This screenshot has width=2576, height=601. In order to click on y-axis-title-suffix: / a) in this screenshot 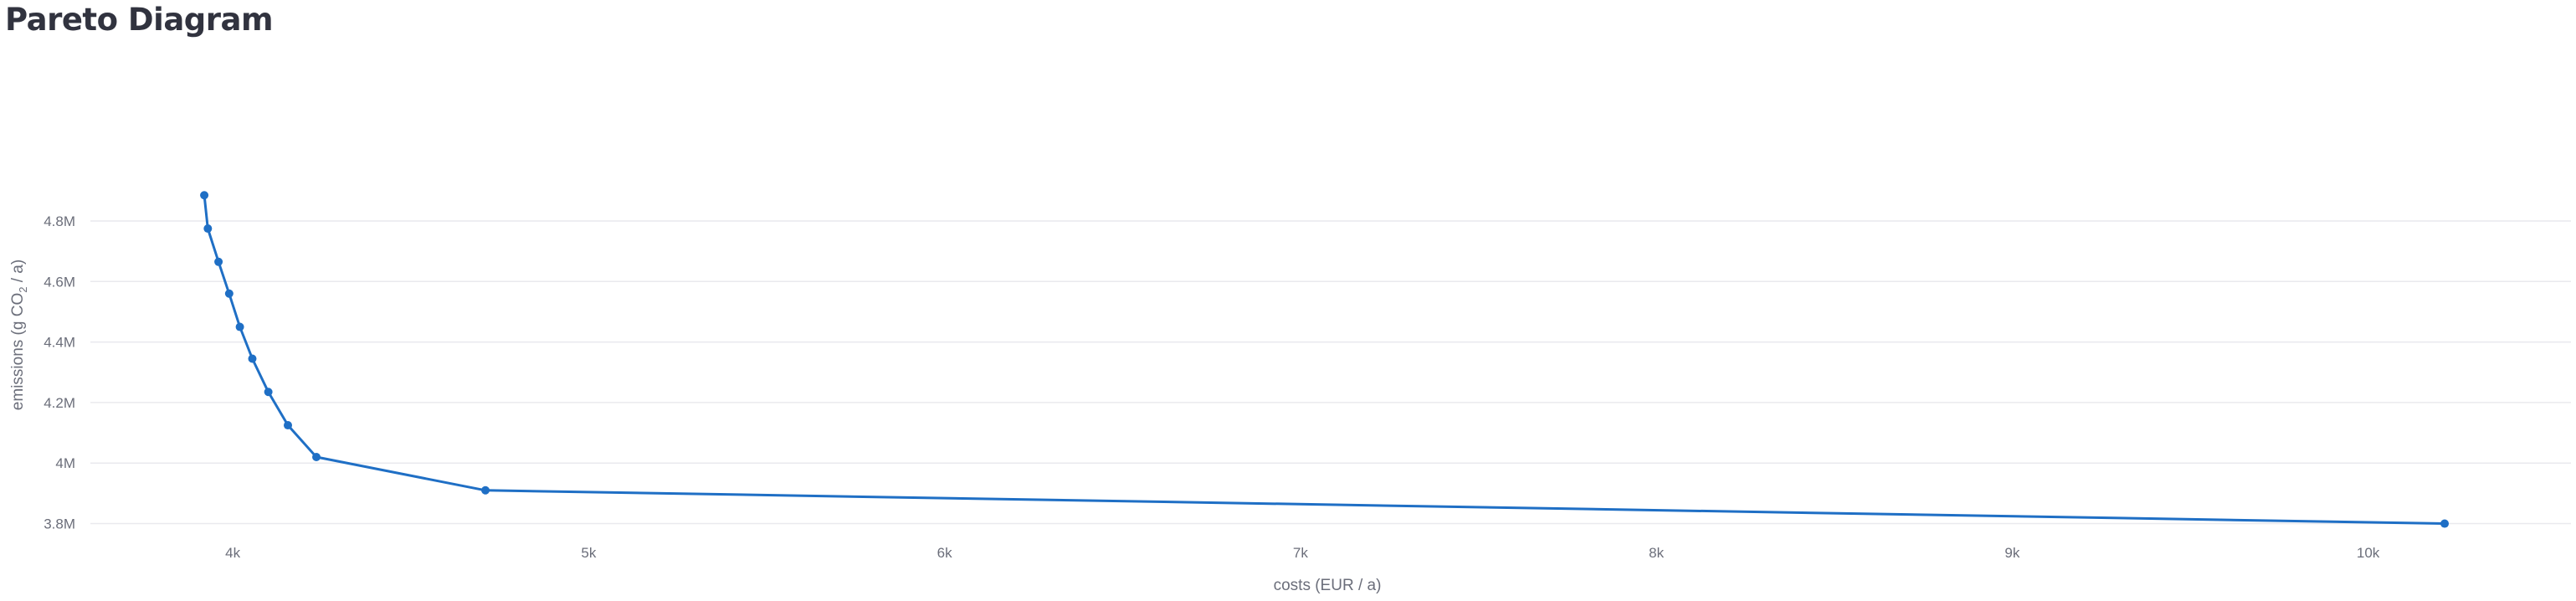, I will do `click(18, 273)`.